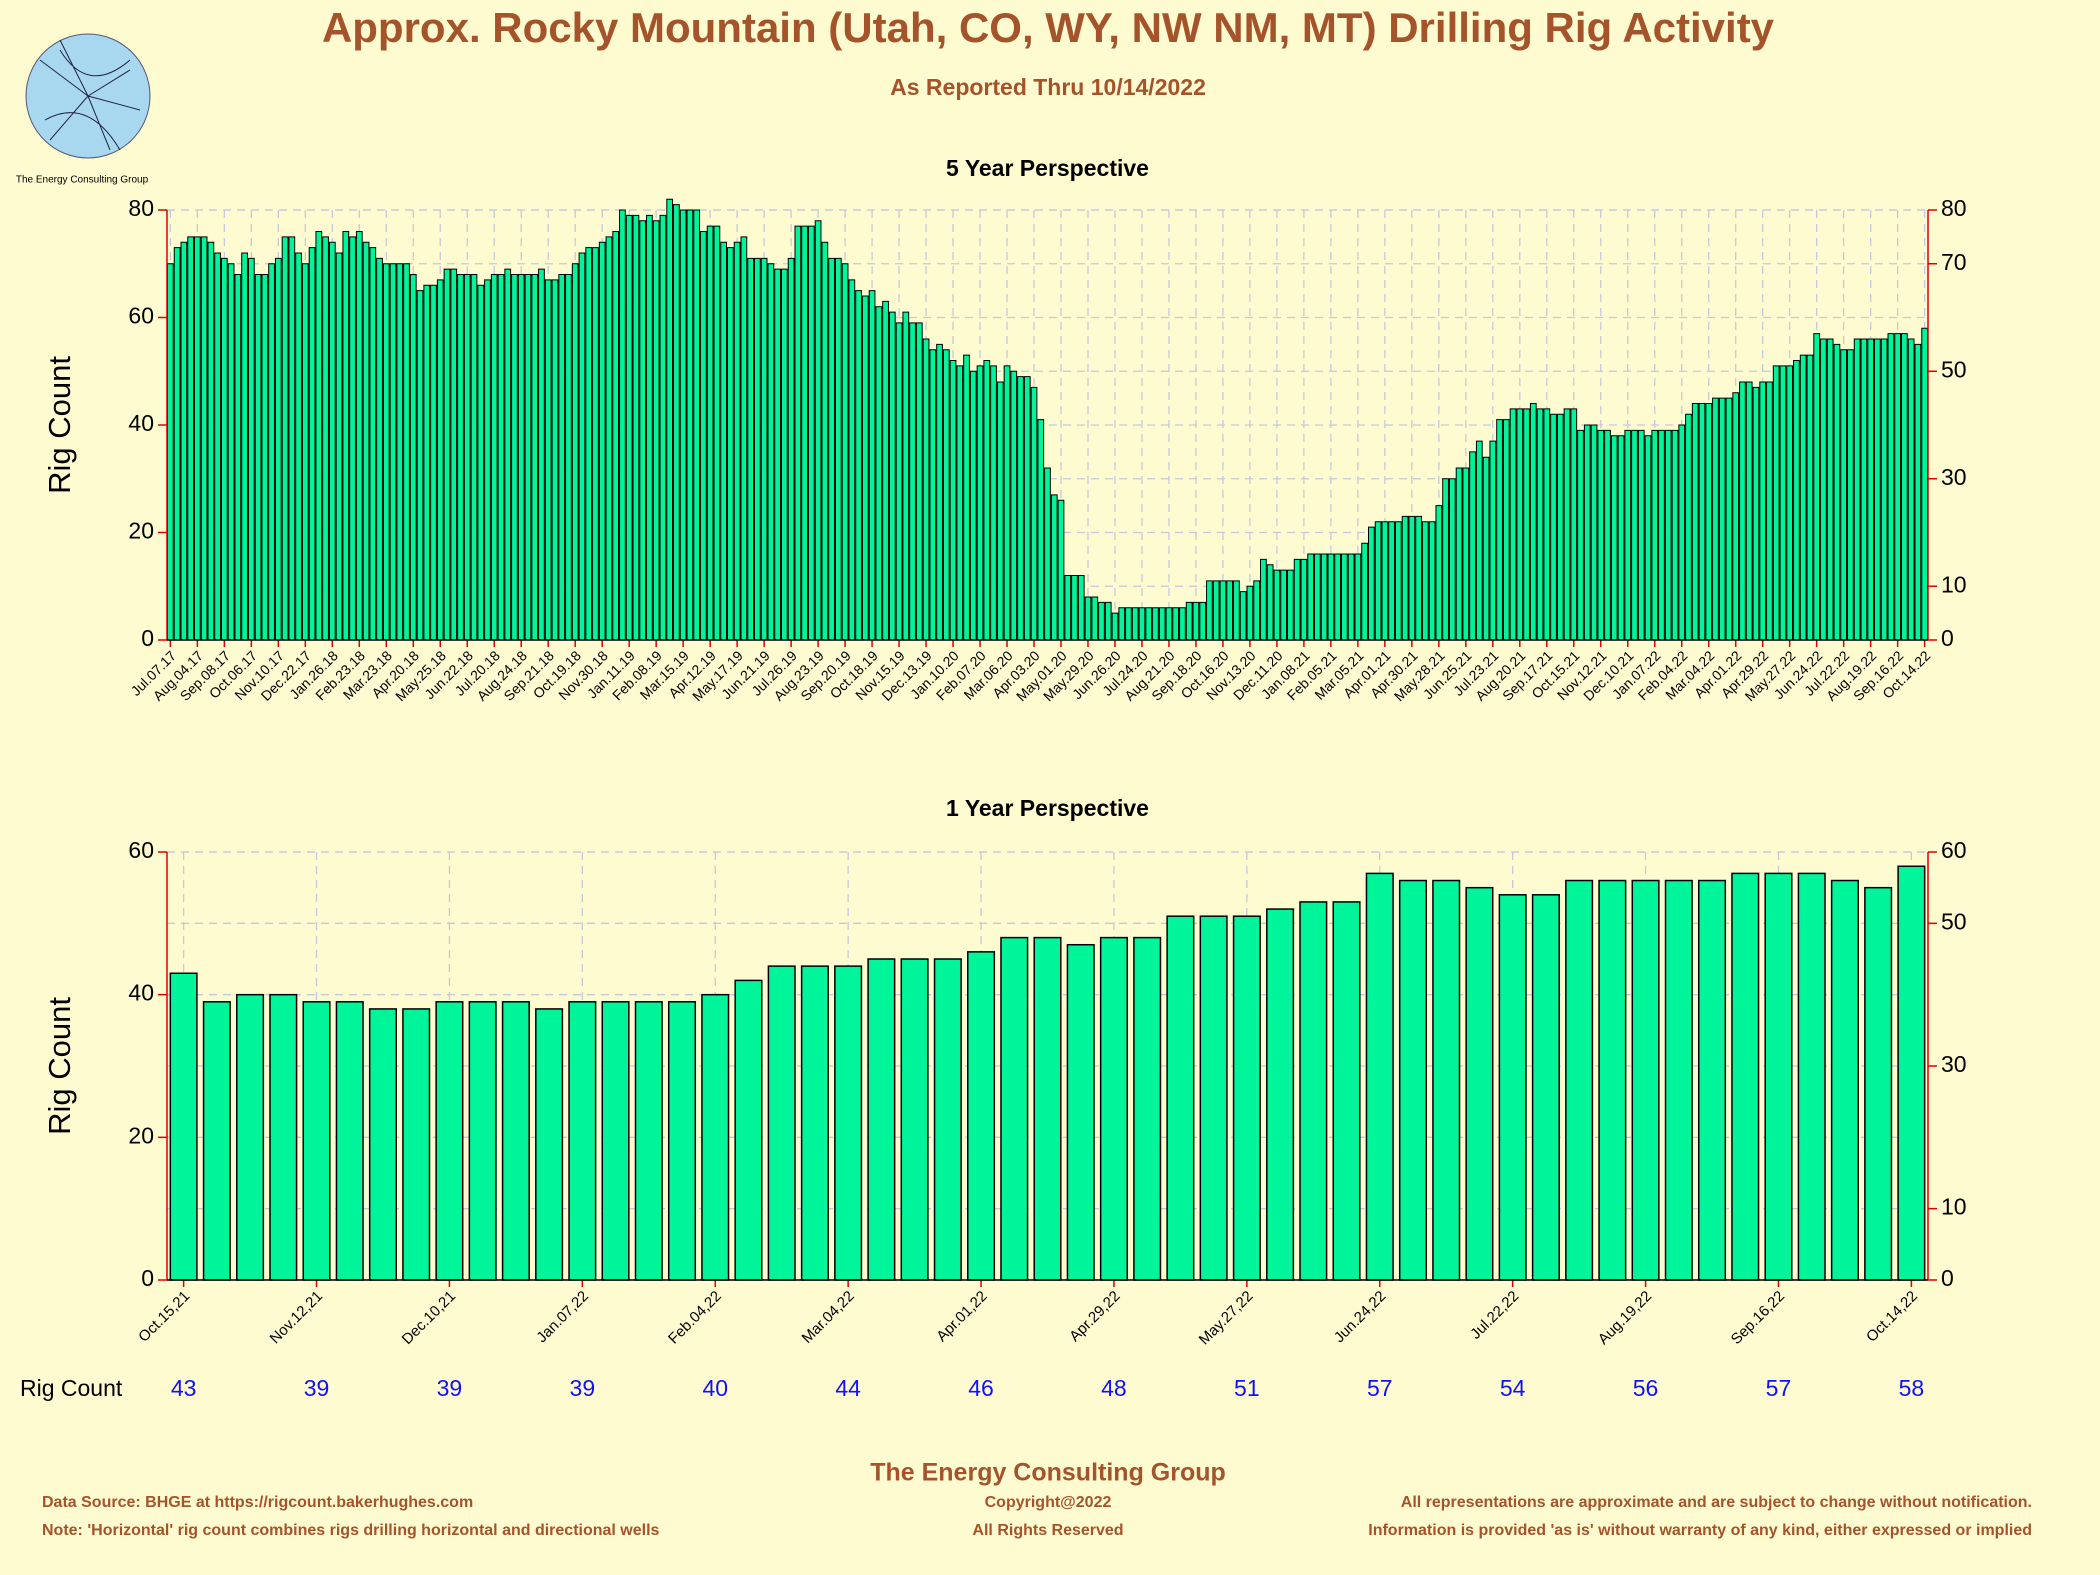 The width and height of the screenshot is (2100, 1575). Describe the element at coordinates (141, 423) in the screenshot. I see `y-tick-label: 40` at that location.